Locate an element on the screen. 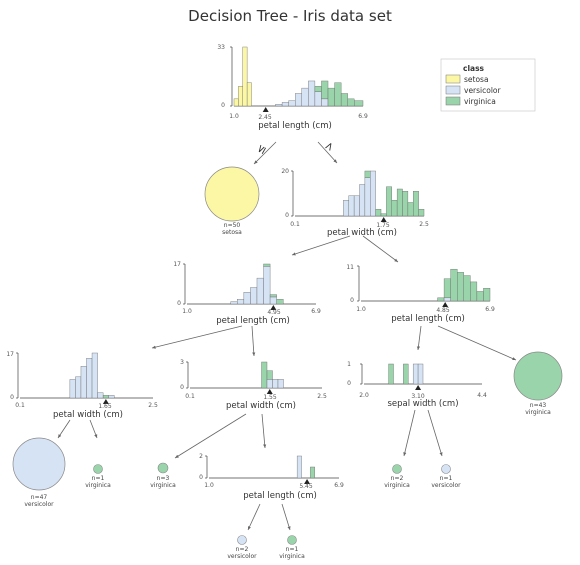 The width and height of the screenshot is (580, 565). edge-n4-right is located at coordinates (93, 429).